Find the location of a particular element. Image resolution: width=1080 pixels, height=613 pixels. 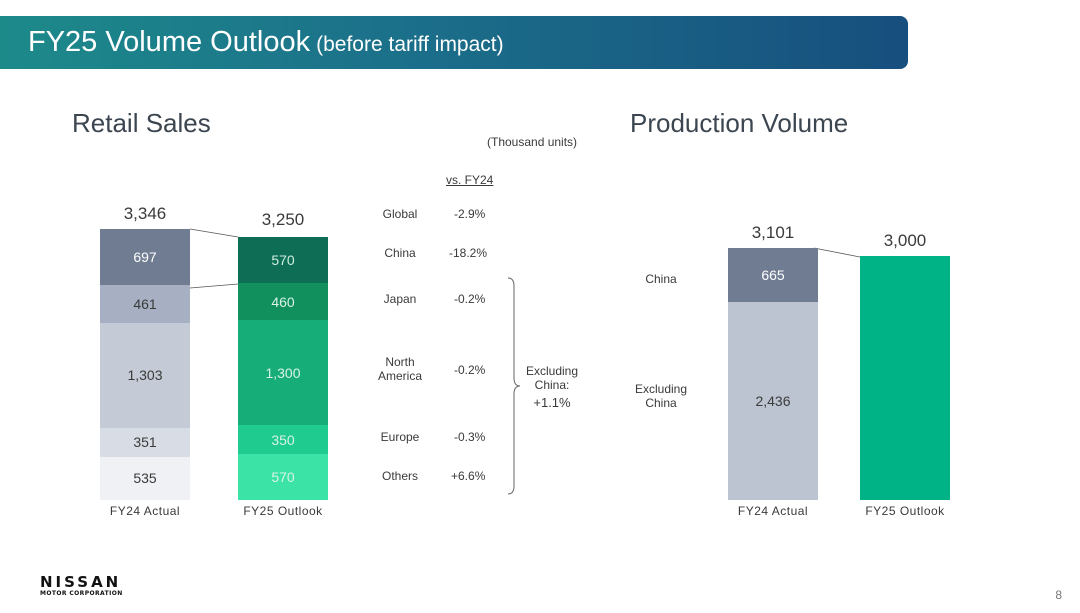

nissan-logo: NISSAN MOTOR CORPORATION is located at coordinates (81, 586).